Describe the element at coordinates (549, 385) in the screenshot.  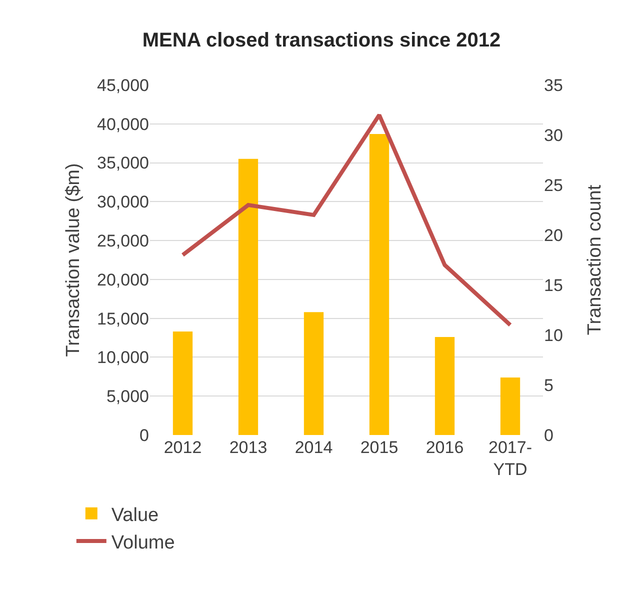
I see `y2-tick-label: 5` at that location.